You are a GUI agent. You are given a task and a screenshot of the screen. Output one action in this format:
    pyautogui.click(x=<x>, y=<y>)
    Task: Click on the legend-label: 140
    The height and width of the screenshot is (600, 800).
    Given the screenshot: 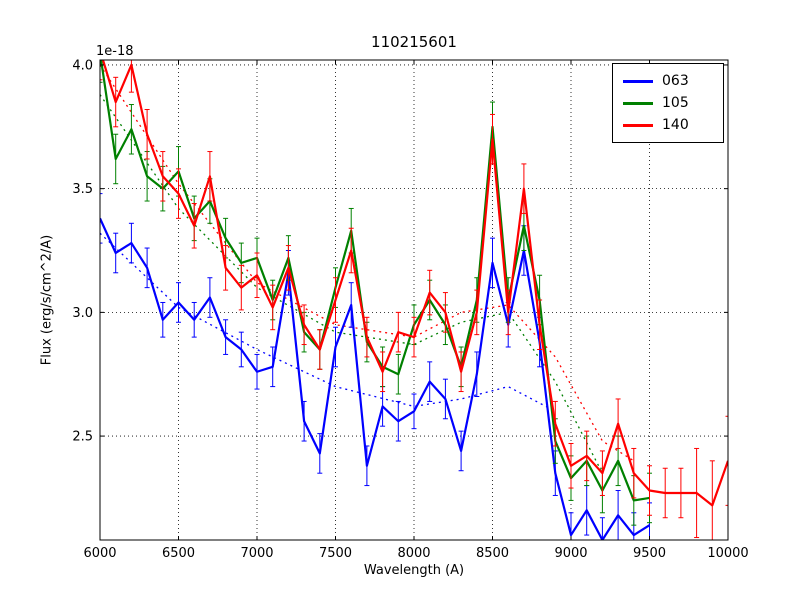 What is the action you would take?
    pyautogui.click(x=675, y=125)
    